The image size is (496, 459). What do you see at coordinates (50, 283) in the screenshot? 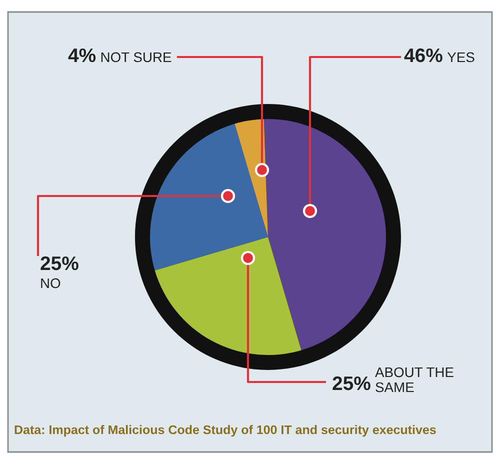
I see `slice-label: NO` at bounding box center [50, 283].